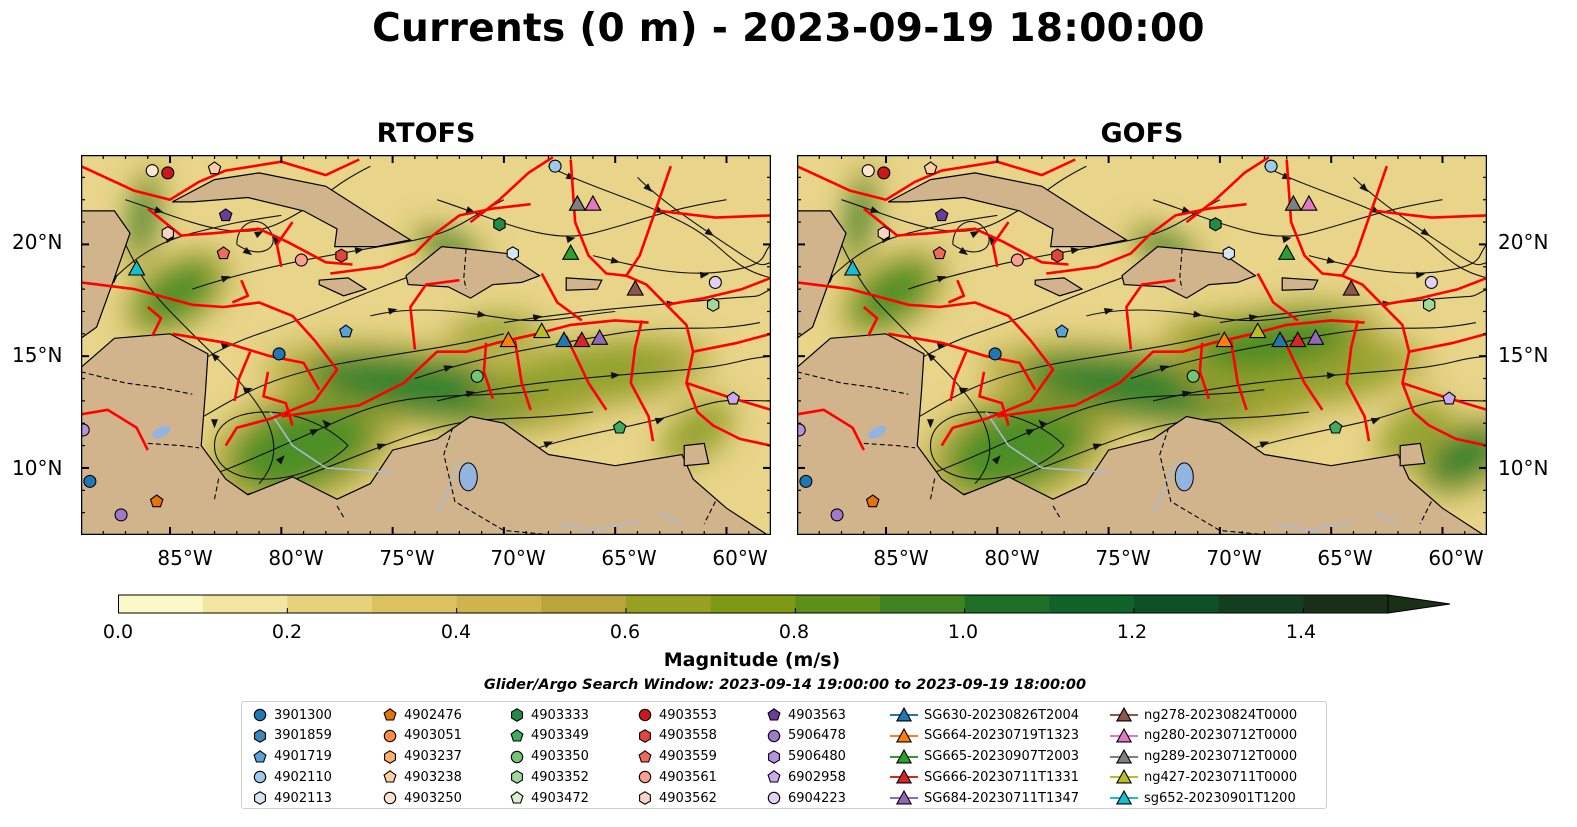  I want to click on colorbar-tick-1-2: 1.2, so click(1132, 632).